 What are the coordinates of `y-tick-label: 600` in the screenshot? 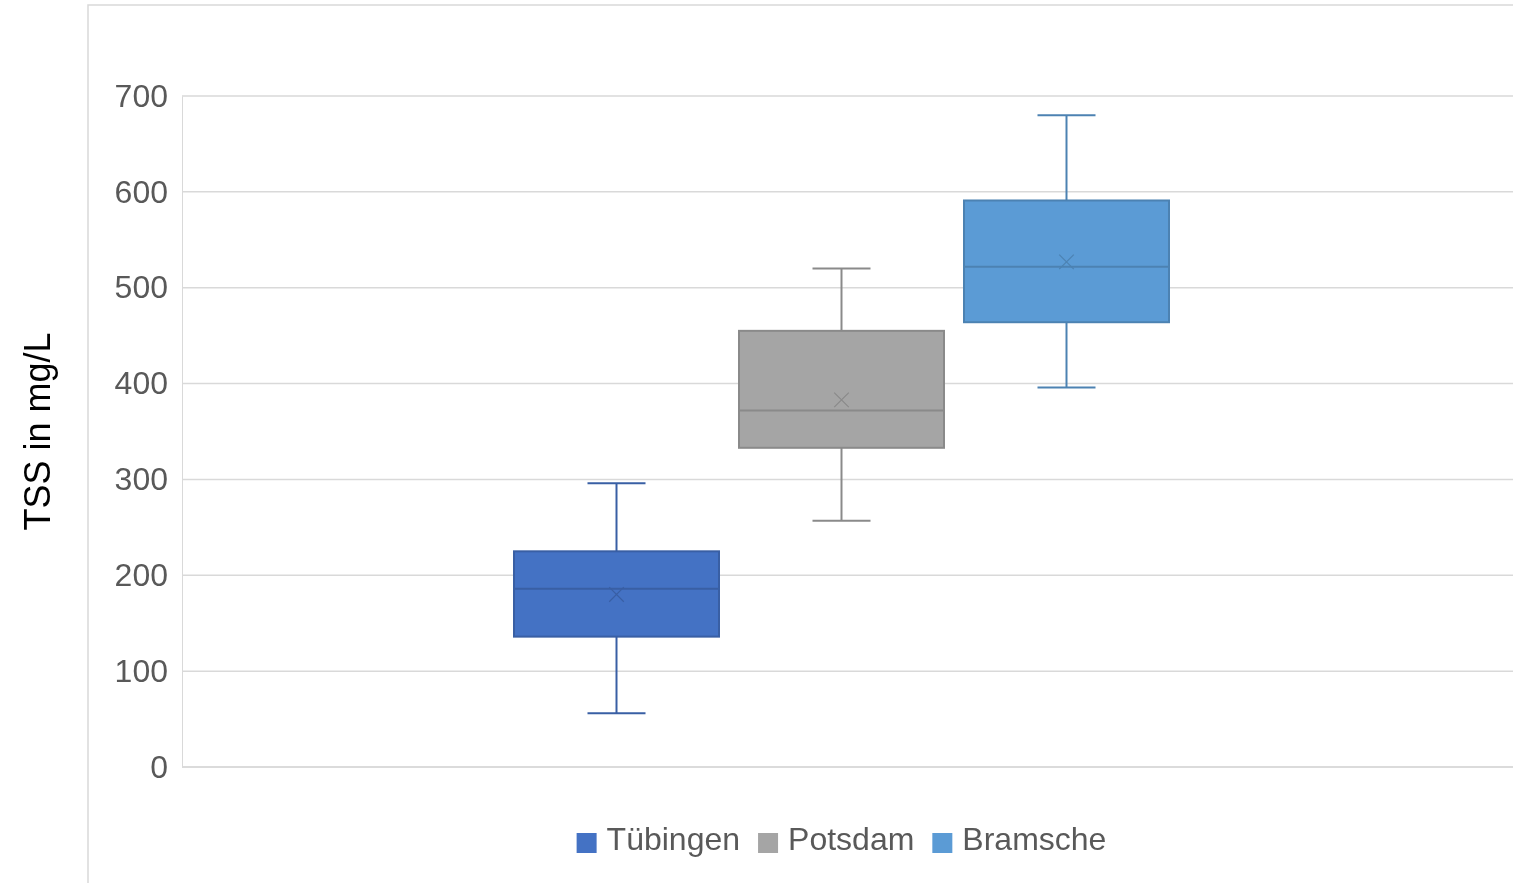 It's located at (141, 191).